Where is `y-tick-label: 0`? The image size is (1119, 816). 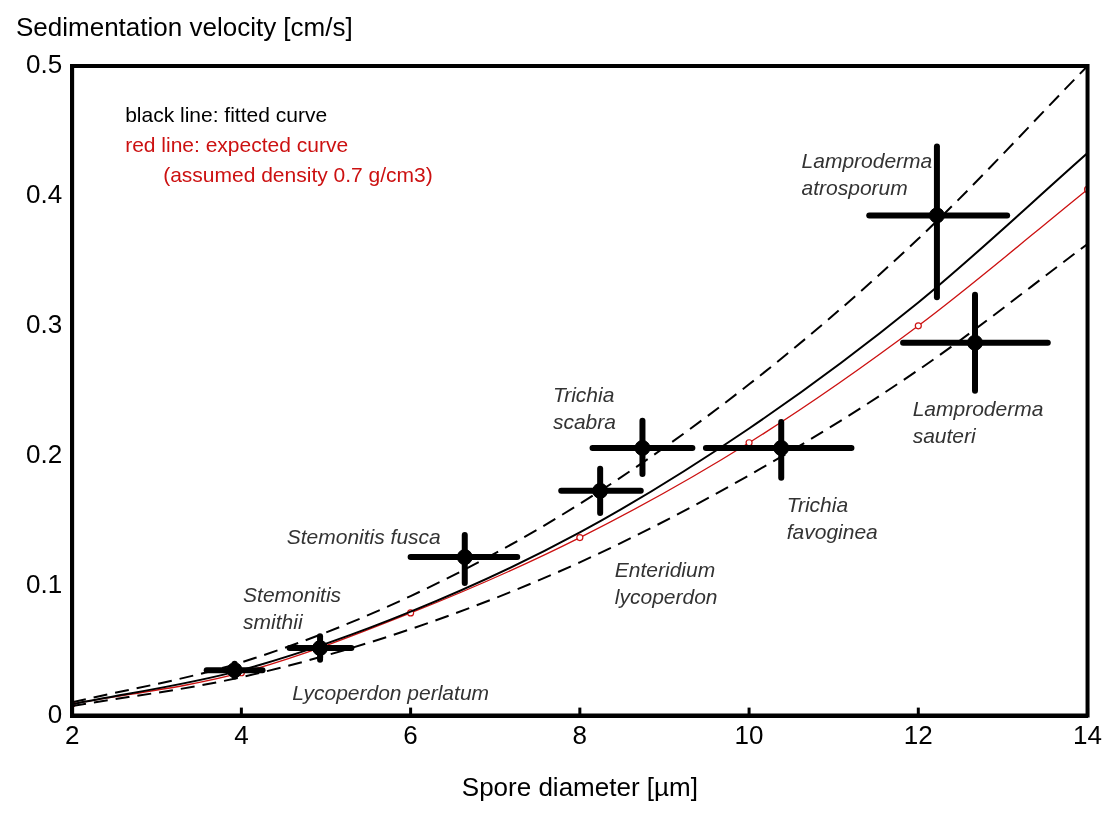 y-tick-label: 0 is located at coordinates (55, 713).